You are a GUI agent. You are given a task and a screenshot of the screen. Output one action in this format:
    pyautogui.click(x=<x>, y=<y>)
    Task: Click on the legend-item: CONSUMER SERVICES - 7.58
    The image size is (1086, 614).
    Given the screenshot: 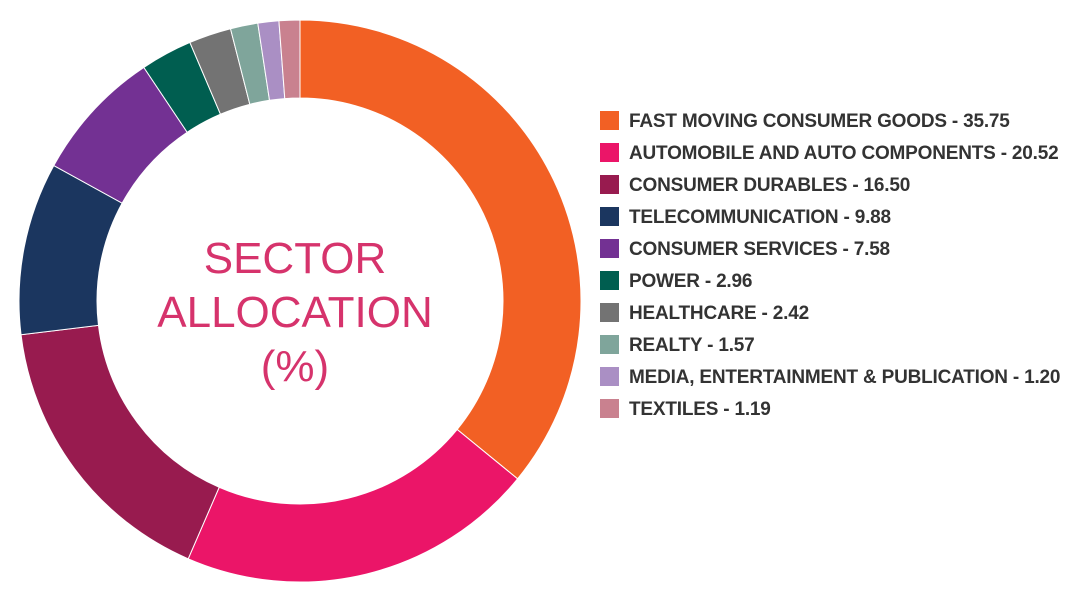 What is the action you would take?
    pyautogui.click(x=835, y=249)
    